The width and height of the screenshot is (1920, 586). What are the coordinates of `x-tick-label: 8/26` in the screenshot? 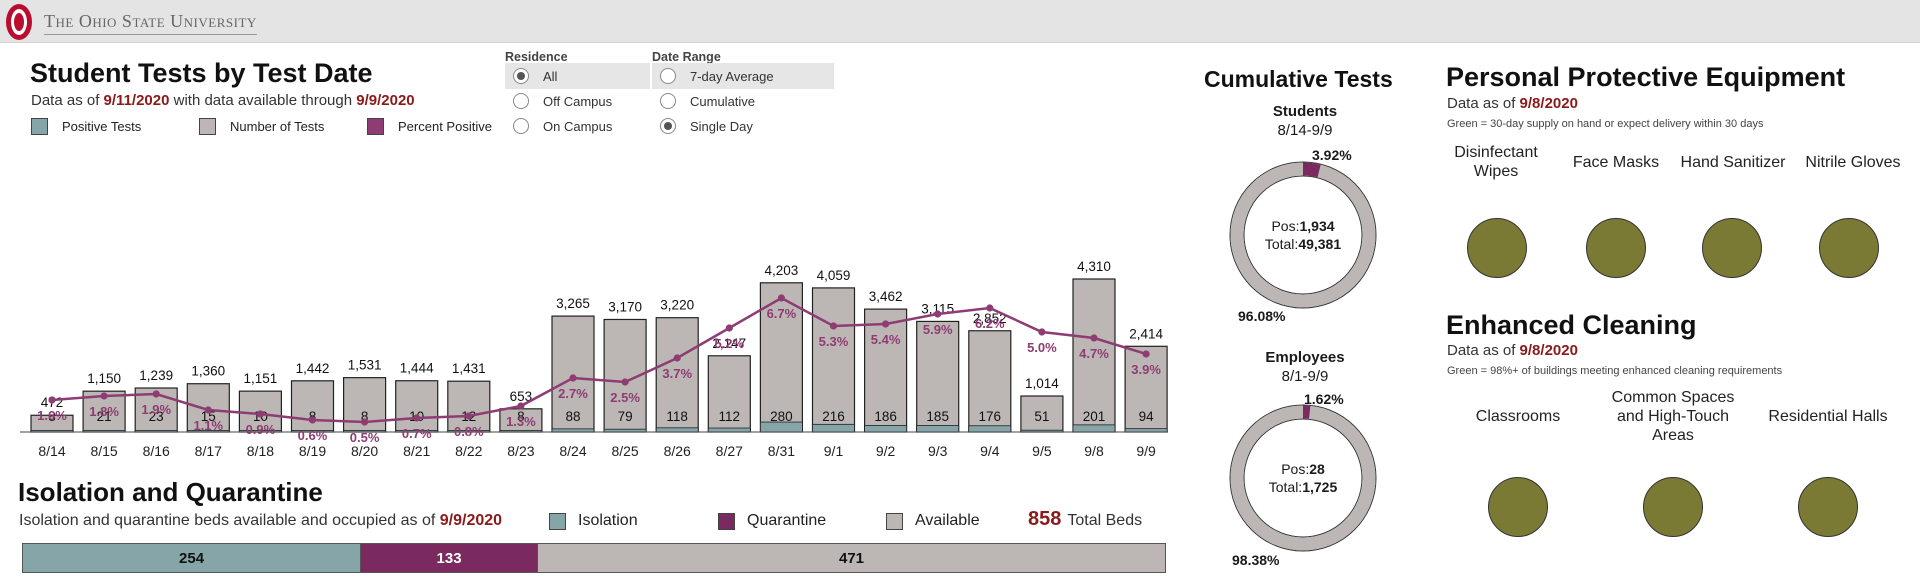 It's located at (677, 451).